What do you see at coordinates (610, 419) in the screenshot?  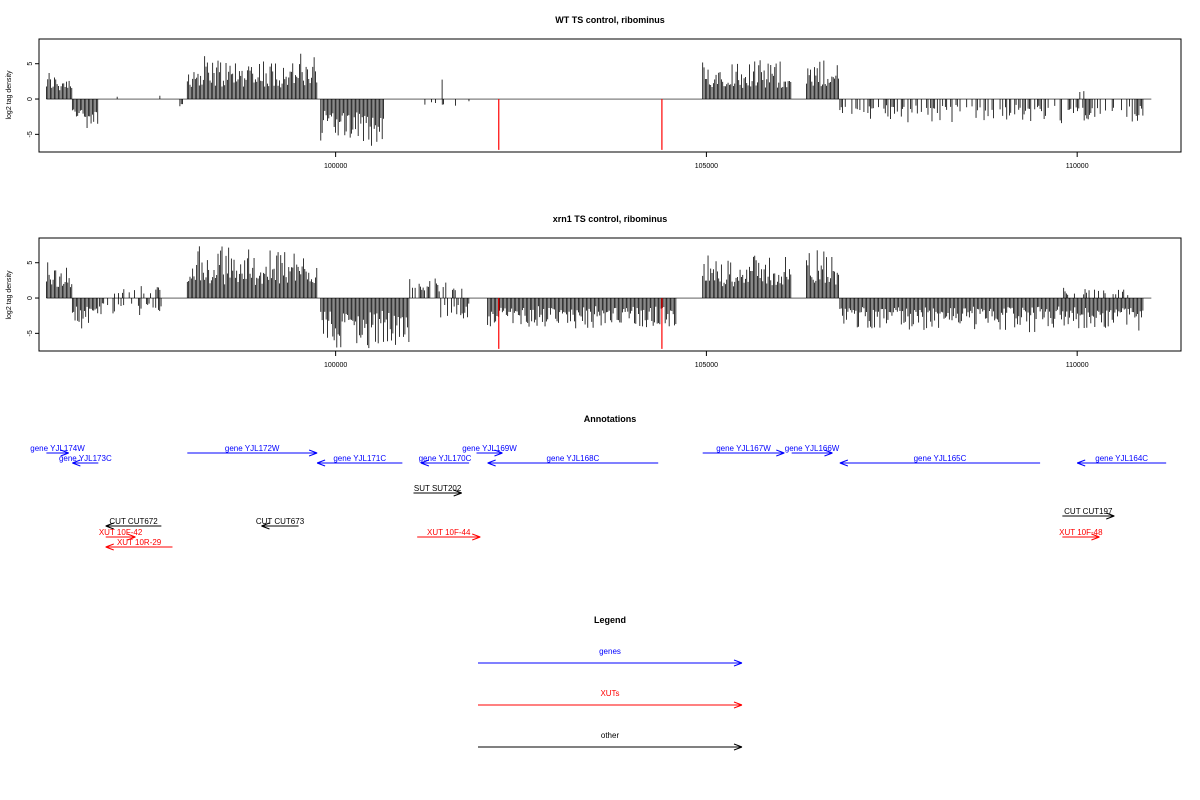 I see `annotations-title: Annotations` at bounding box center [610, 419].